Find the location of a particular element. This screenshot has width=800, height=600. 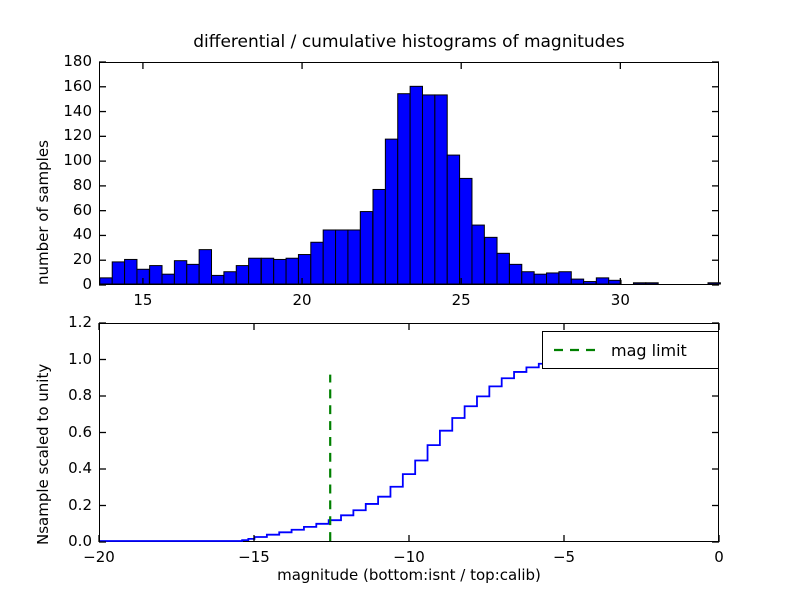

bottom-xtick-label: 0 is located at coordinates (719, 557).